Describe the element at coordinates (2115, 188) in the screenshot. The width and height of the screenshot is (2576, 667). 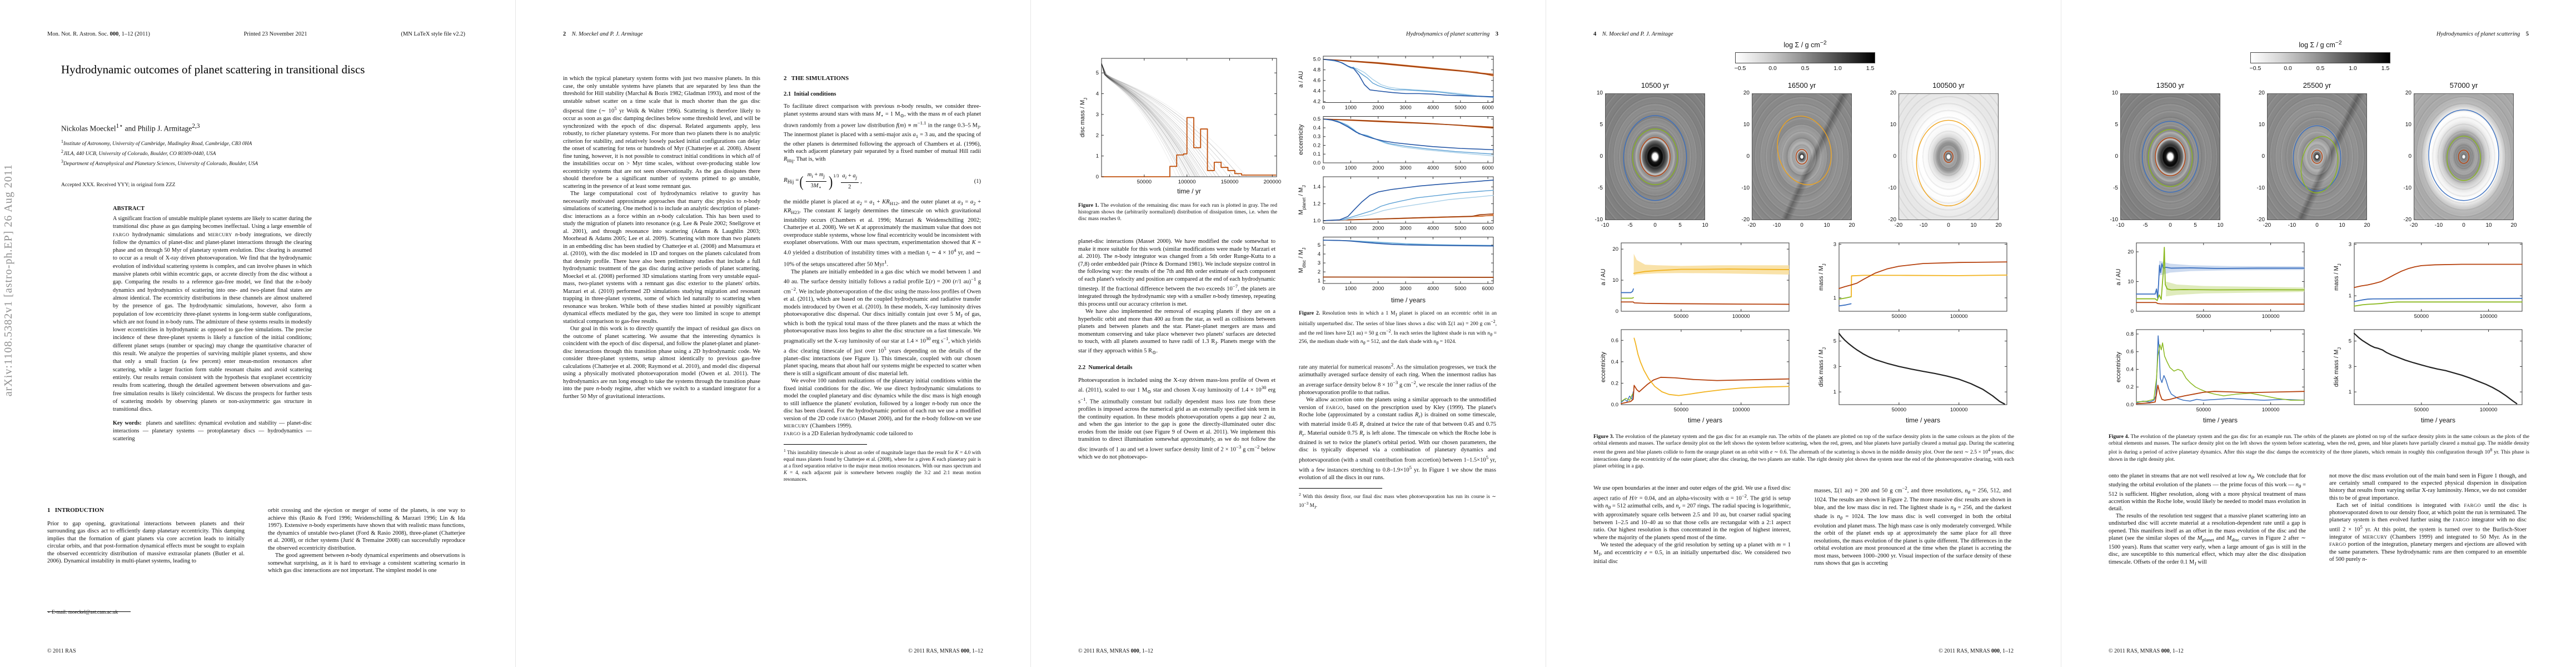
I see `y-tick-label: -5` at that location.